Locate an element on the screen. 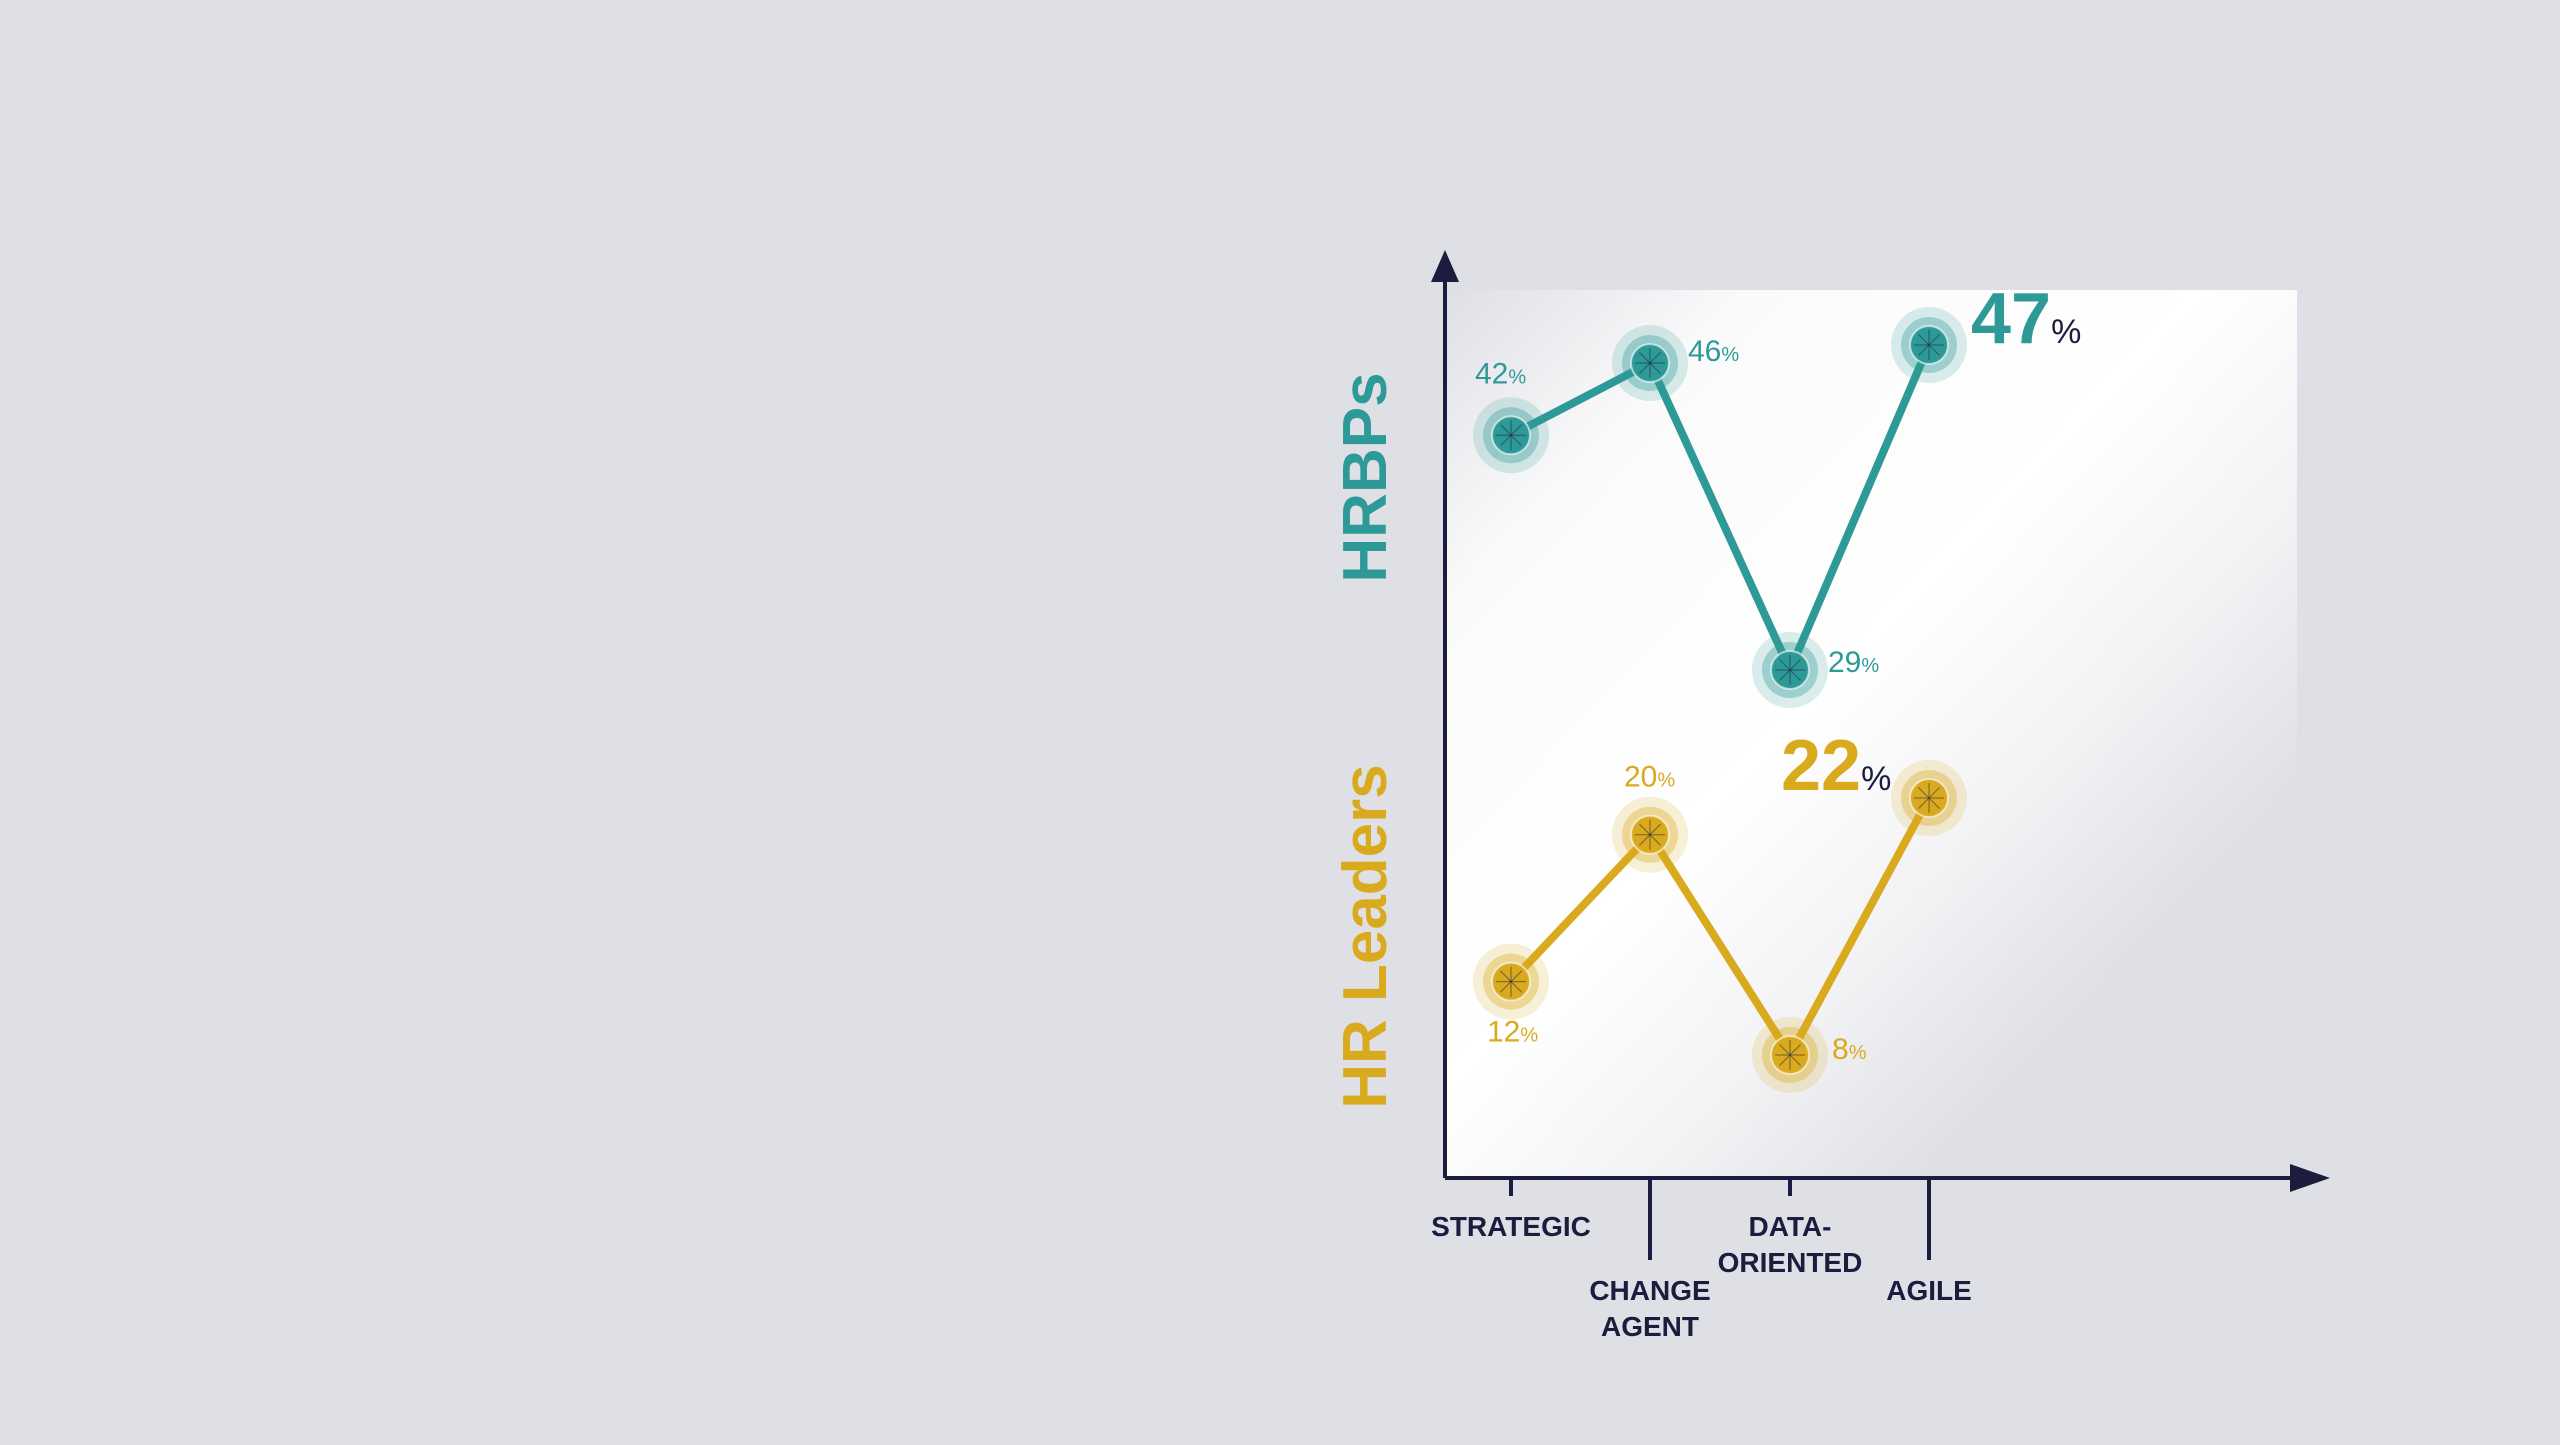 The image size is (2560, 1445). value-label: 20% is located at coordinates (1649, 777).